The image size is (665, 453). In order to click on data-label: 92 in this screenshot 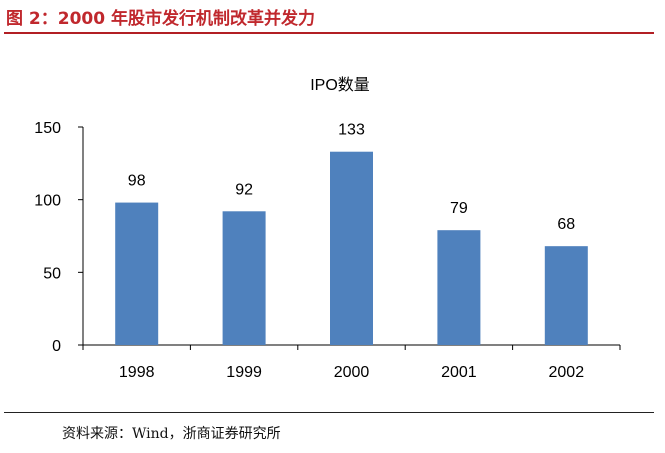, I will do `click(244, 189)`.